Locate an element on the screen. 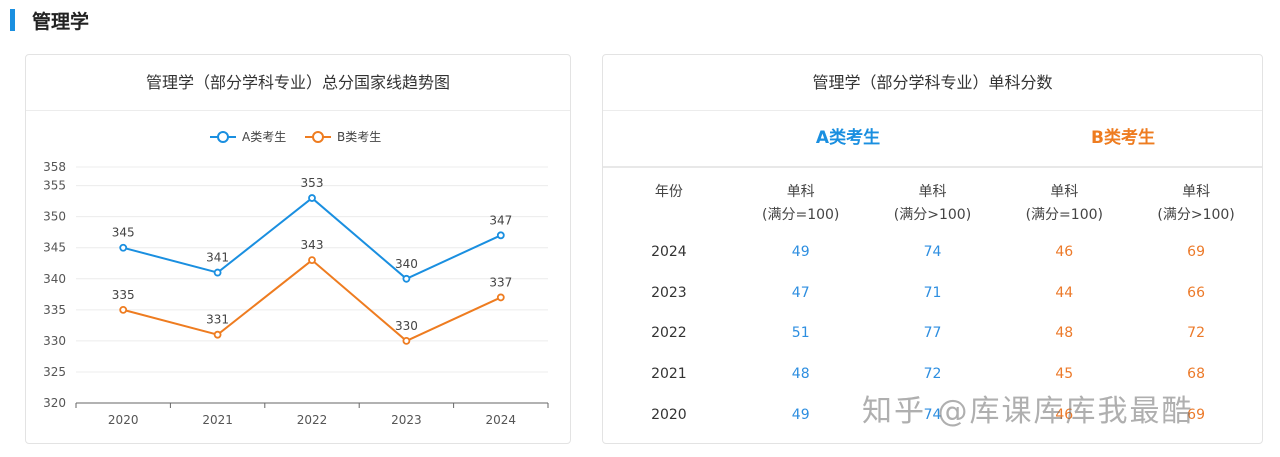 The image size is (1280, 457). y-tick-label: 345 is located at coordinates (54, 248).